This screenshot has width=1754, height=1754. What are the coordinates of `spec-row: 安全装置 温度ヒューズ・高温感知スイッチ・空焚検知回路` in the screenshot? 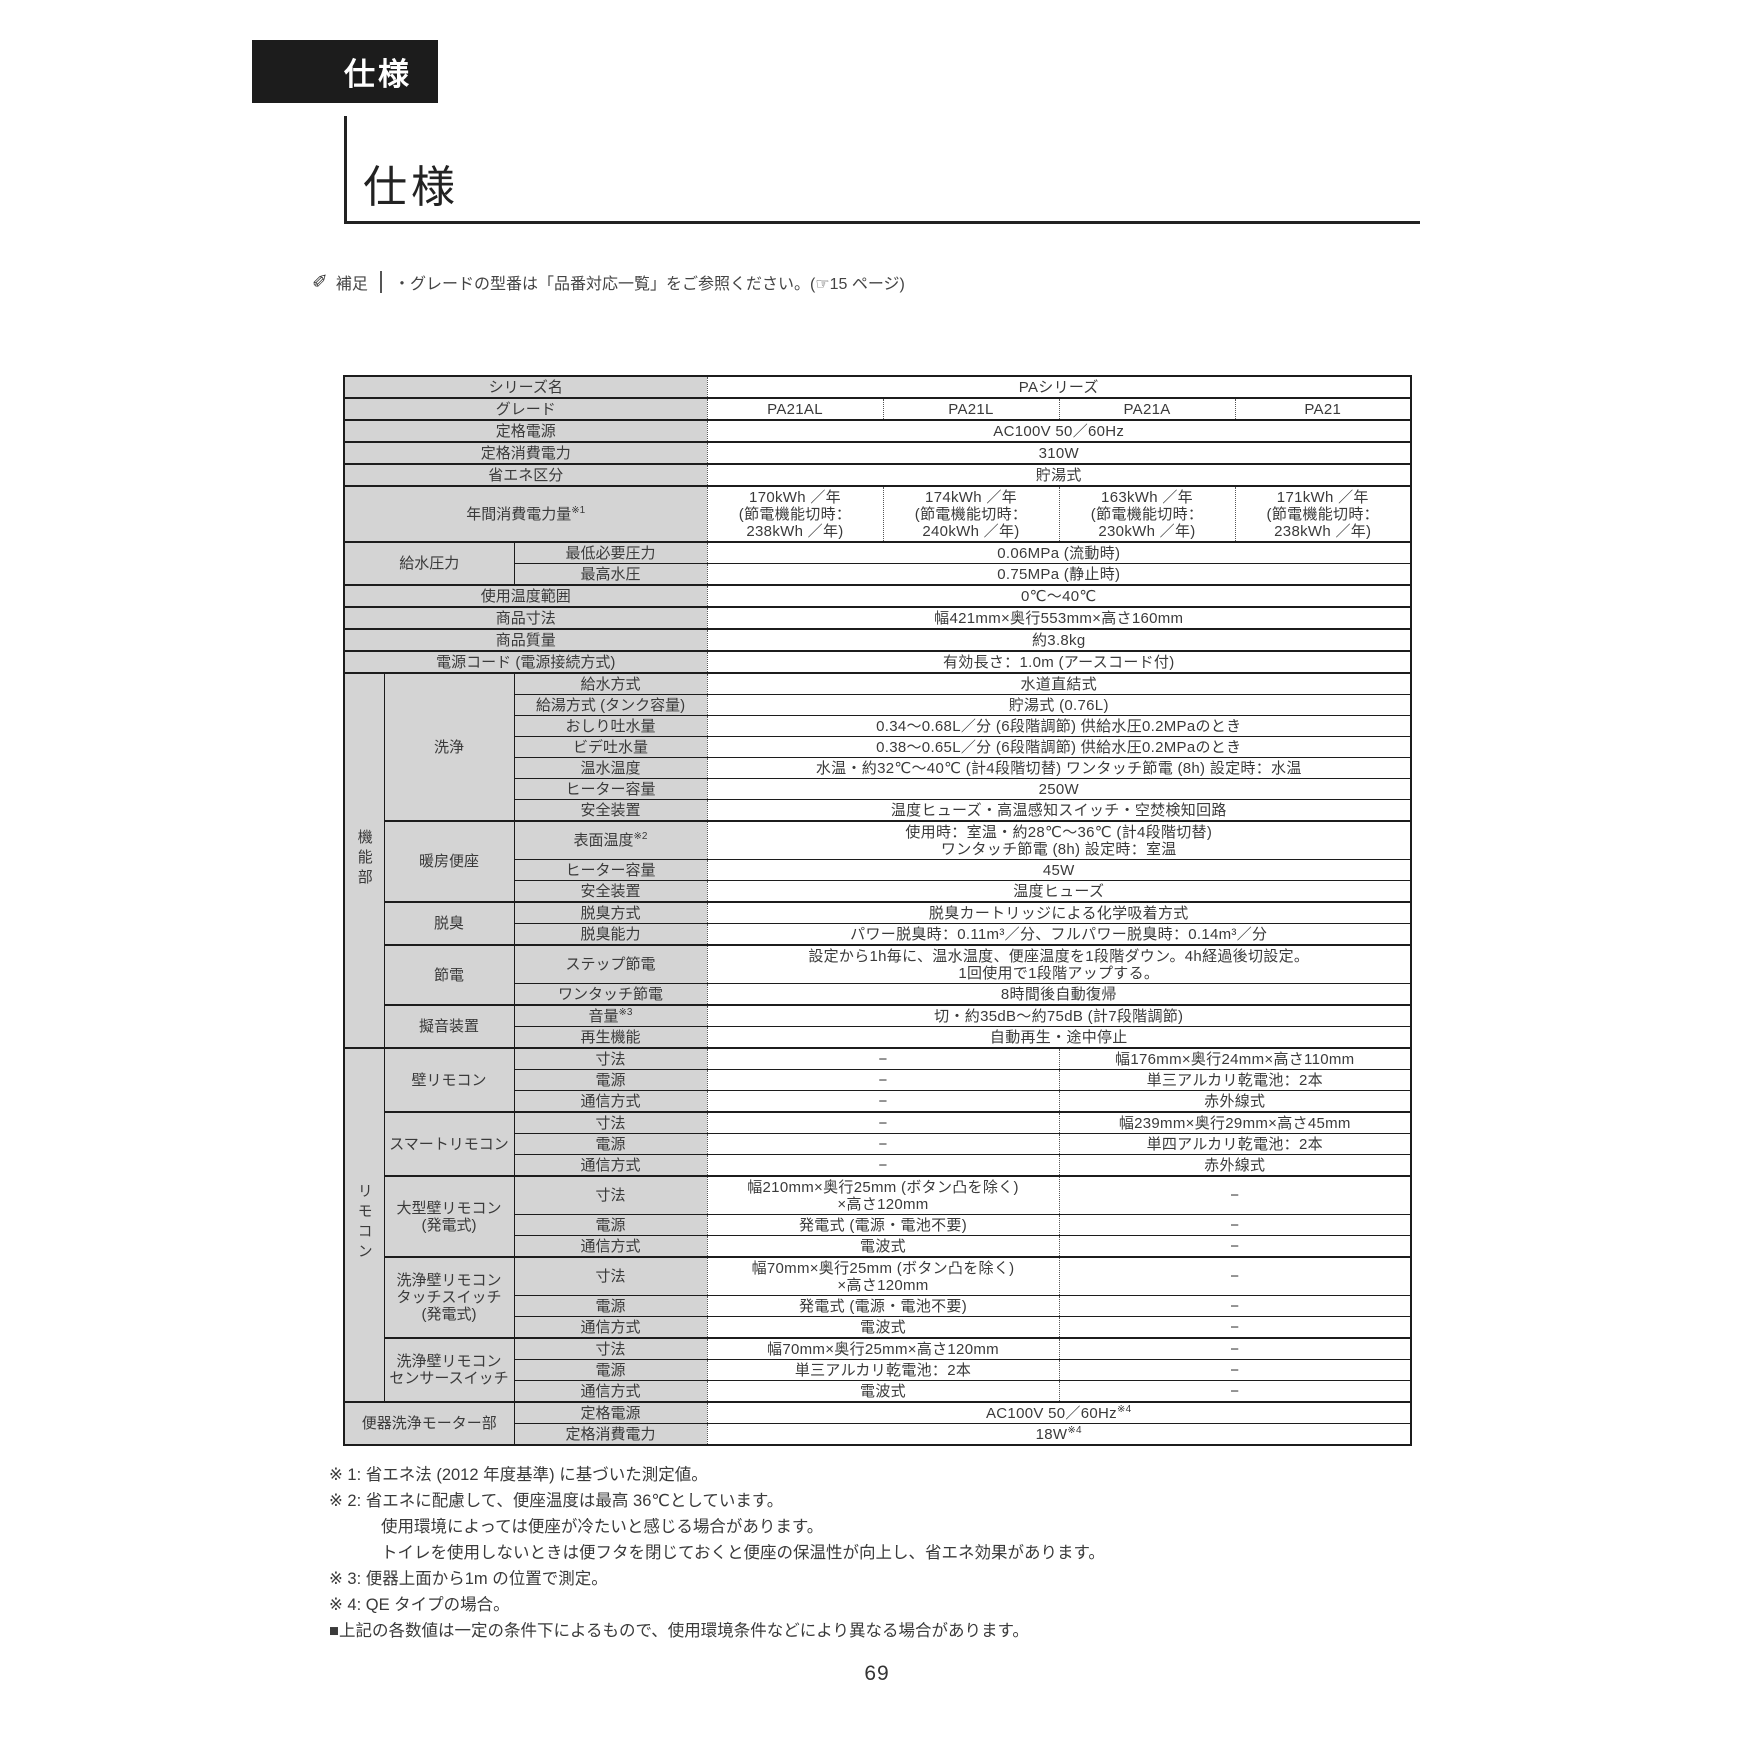 It's located at (878, 810).